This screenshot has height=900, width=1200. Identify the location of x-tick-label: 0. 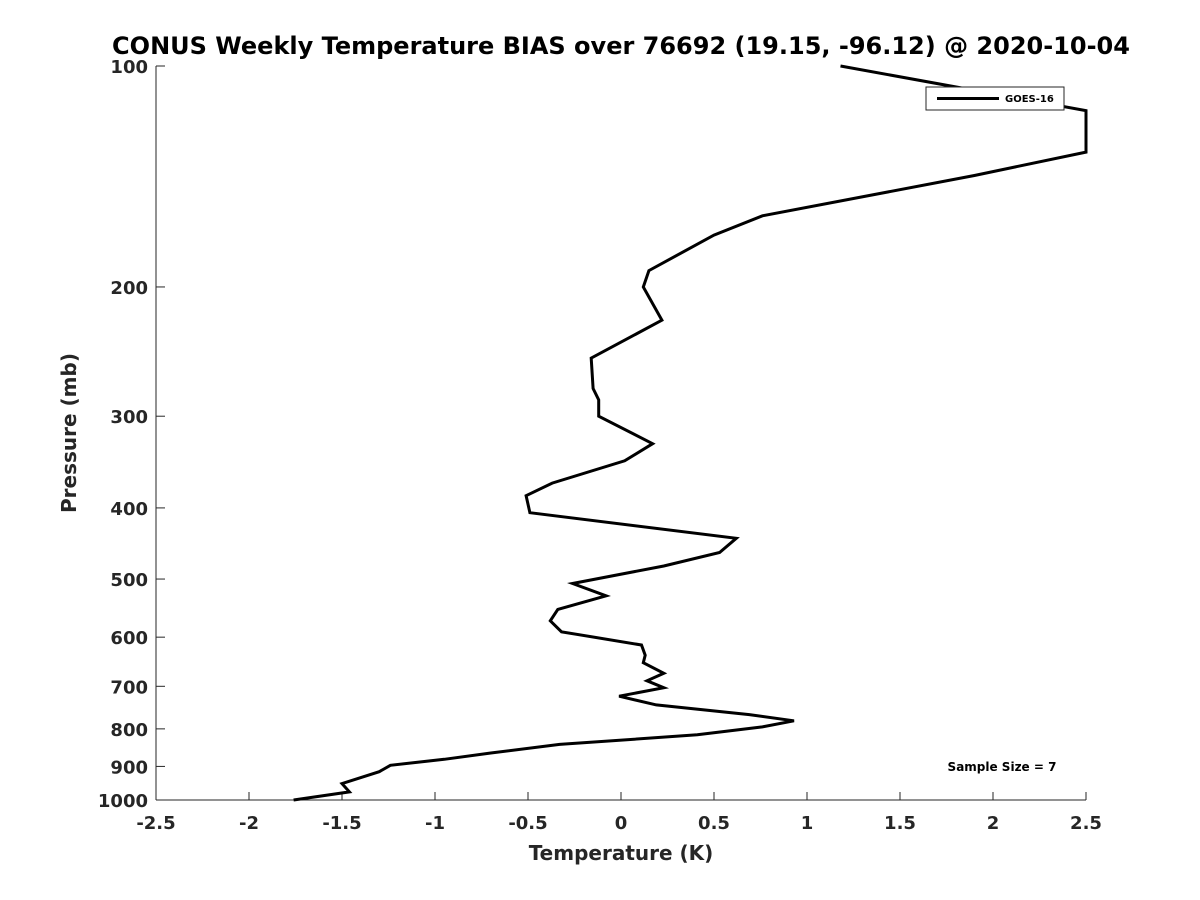
(621, 823).